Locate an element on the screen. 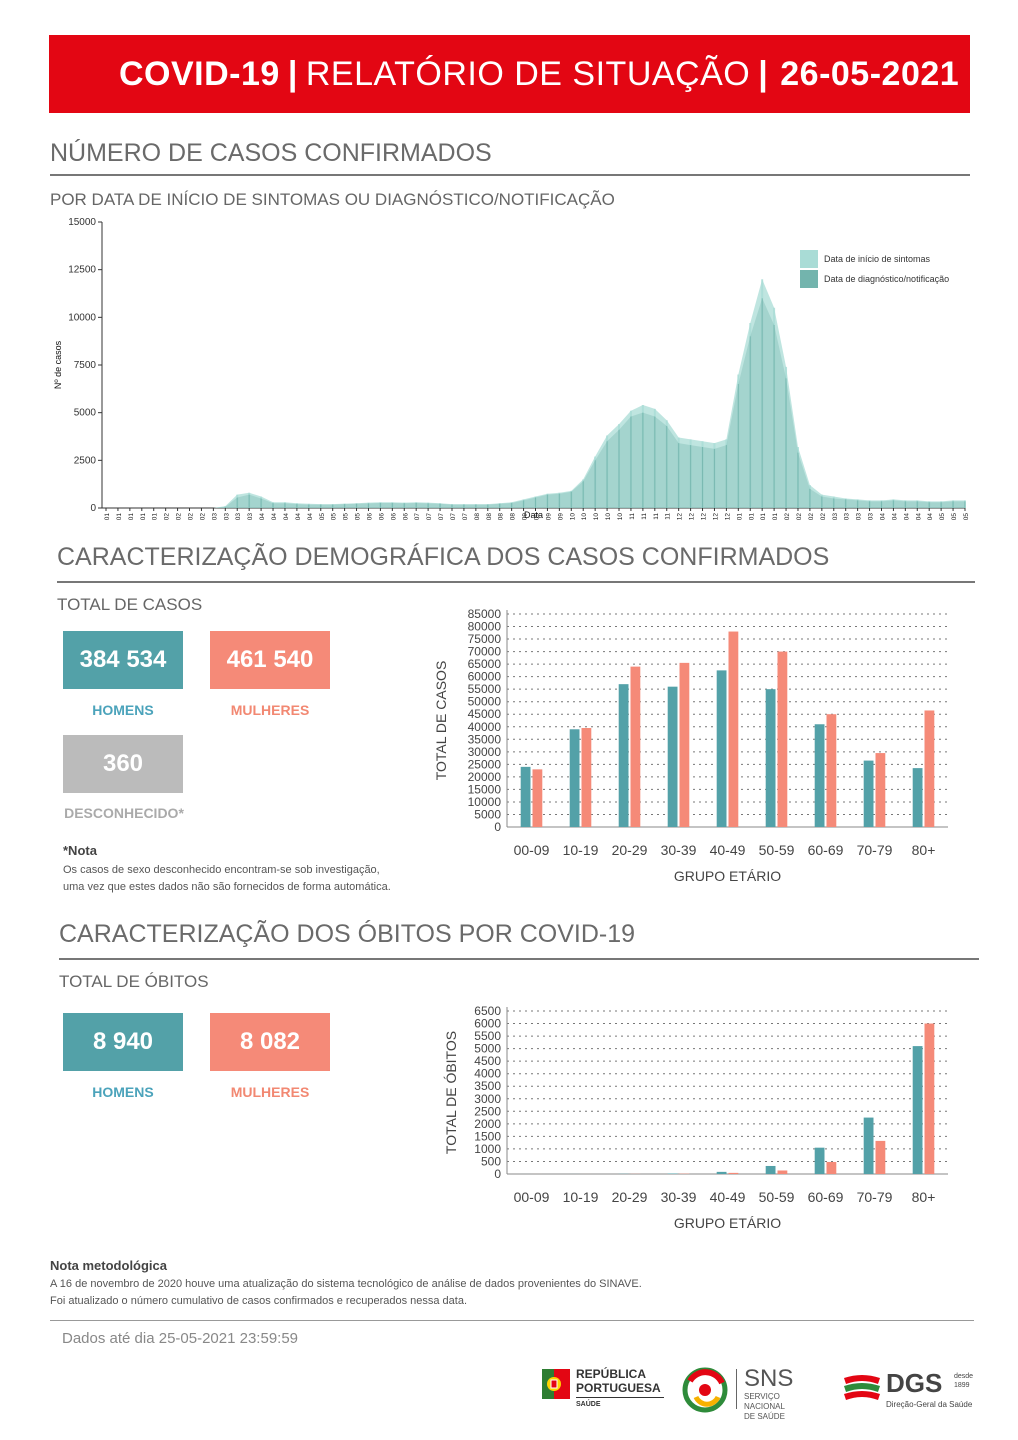 The height and width of the screenshot is (1440, 1018). methodology-note-title: Nota metodológica is located at coordinates (109, 1265).